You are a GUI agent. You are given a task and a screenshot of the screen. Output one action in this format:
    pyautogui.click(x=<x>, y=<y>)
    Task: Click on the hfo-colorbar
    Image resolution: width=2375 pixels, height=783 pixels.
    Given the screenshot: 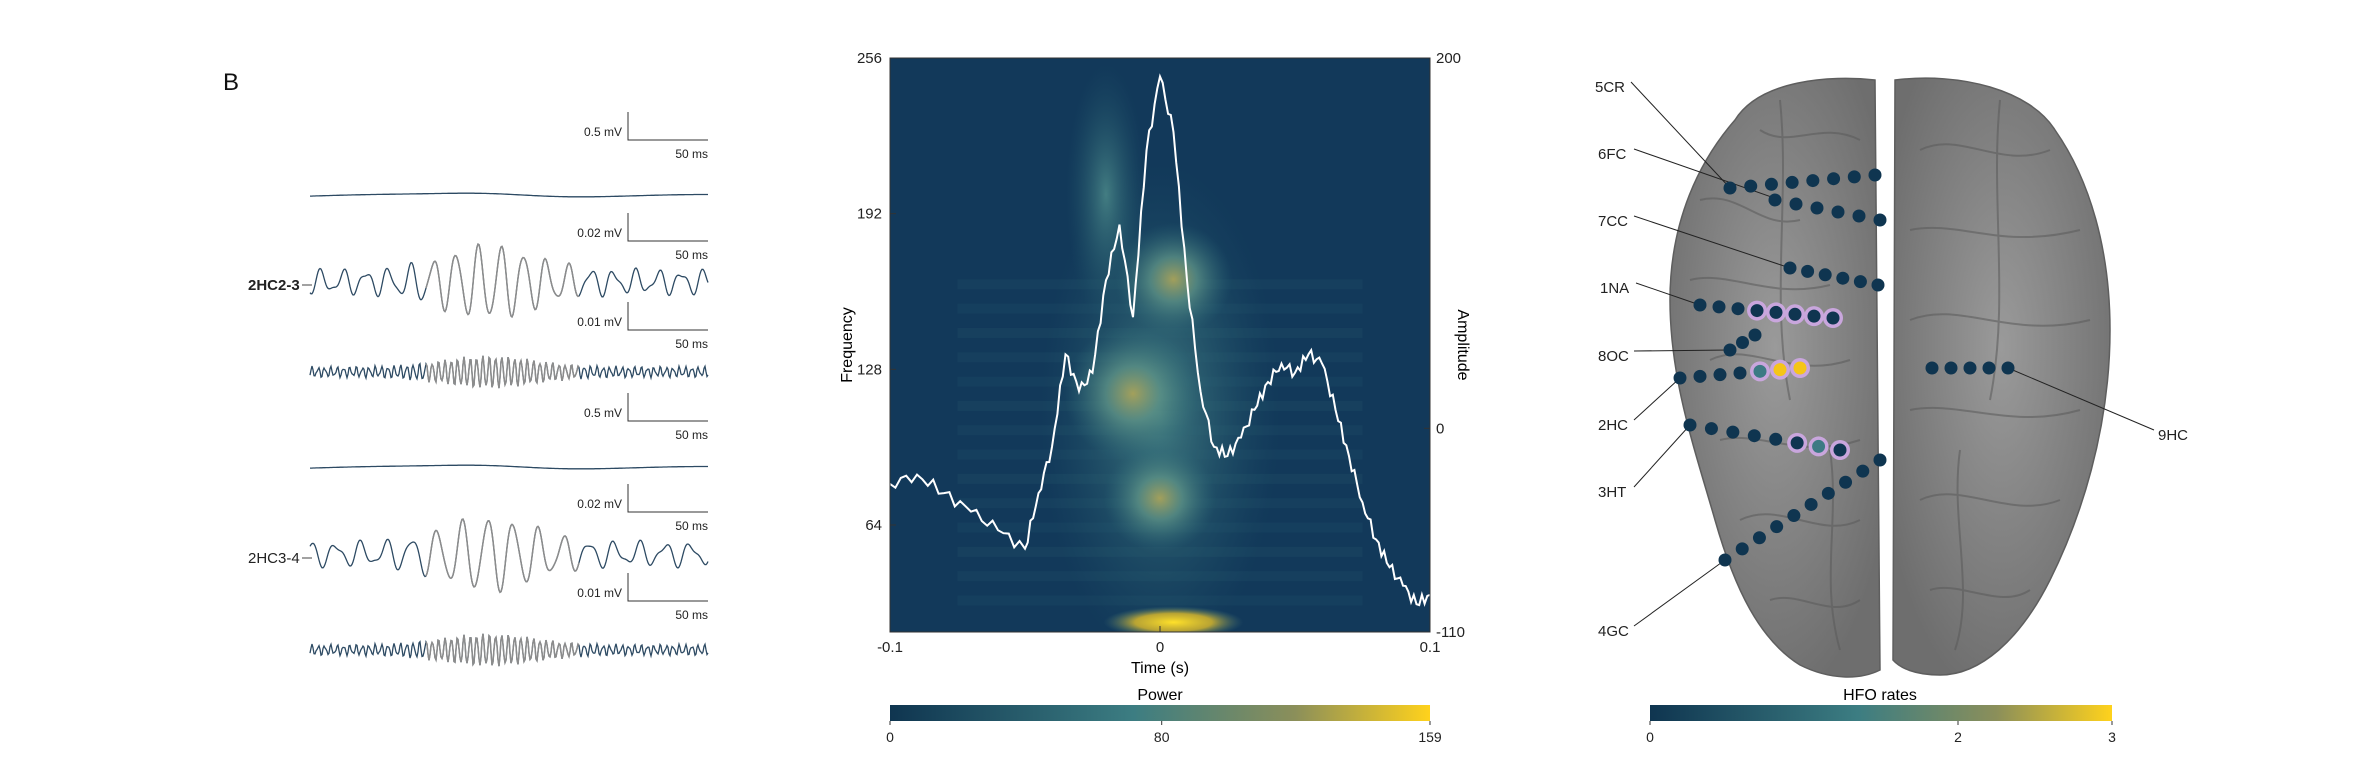 What is the action you would take?
    pyautogui.click(x=1881, y=713)
    